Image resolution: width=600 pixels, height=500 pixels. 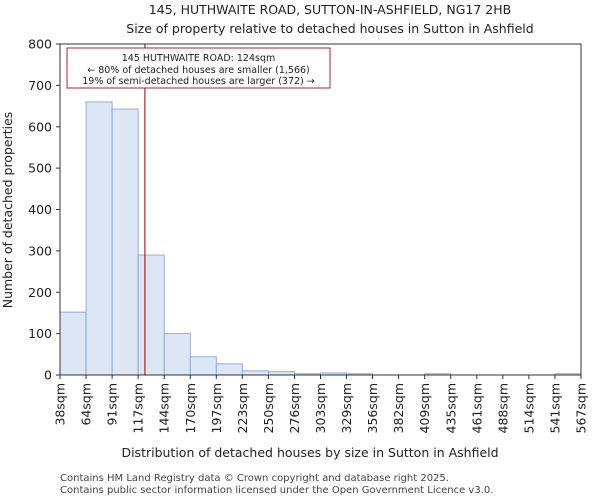 I want to click on x-tick-label-541sqm: 541sqm, so click(x=554, y=408).